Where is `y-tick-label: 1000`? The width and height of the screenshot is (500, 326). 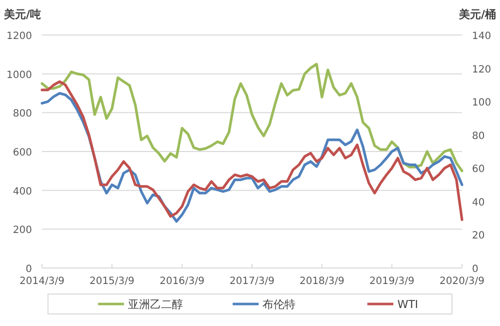
y-tick-label: 1000 is located at coordinates (19, 75).